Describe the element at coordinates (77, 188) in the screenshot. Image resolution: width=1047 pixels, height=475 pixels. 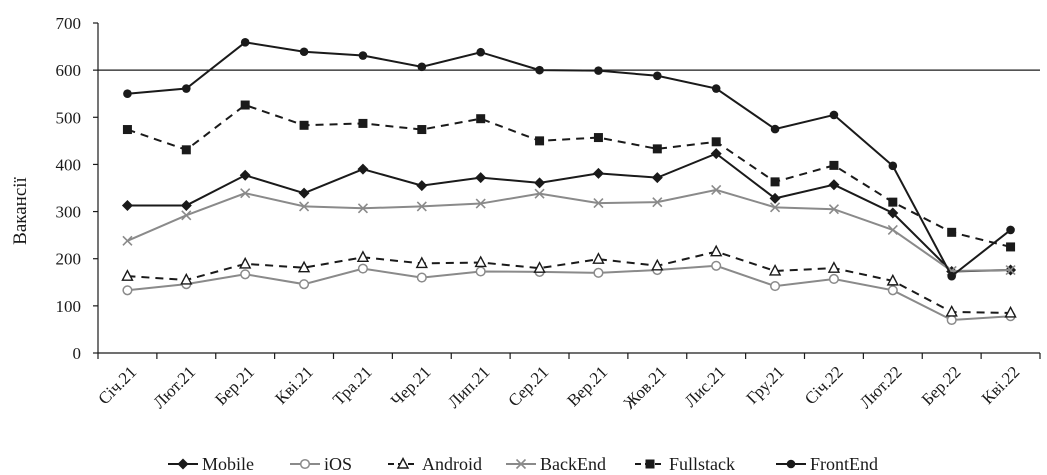
I see `y-tick-labels: 0 100 200 300 400 500 600 700` at that location.